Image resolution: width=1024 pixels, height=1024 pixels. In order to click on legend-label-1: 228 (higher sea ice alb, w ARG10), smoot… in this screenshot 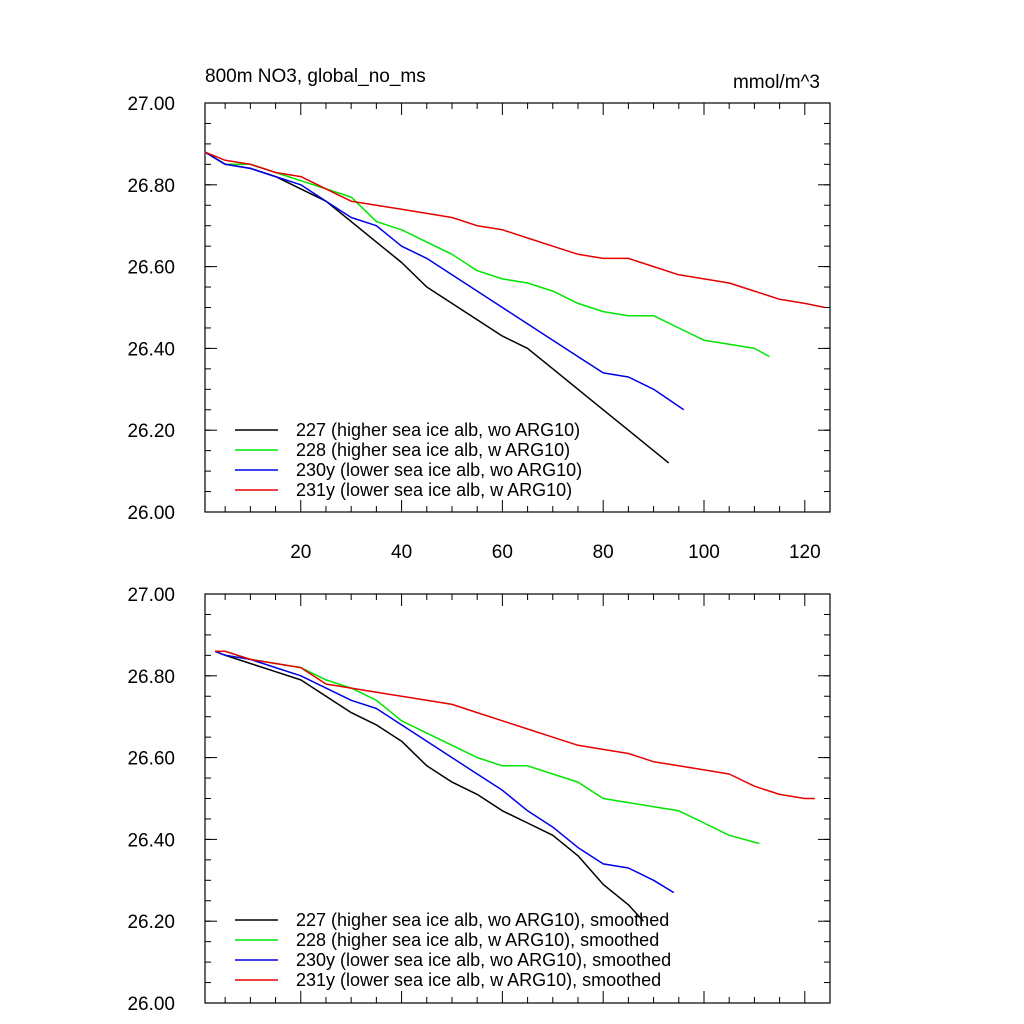, I will do `click(477, 940)`.